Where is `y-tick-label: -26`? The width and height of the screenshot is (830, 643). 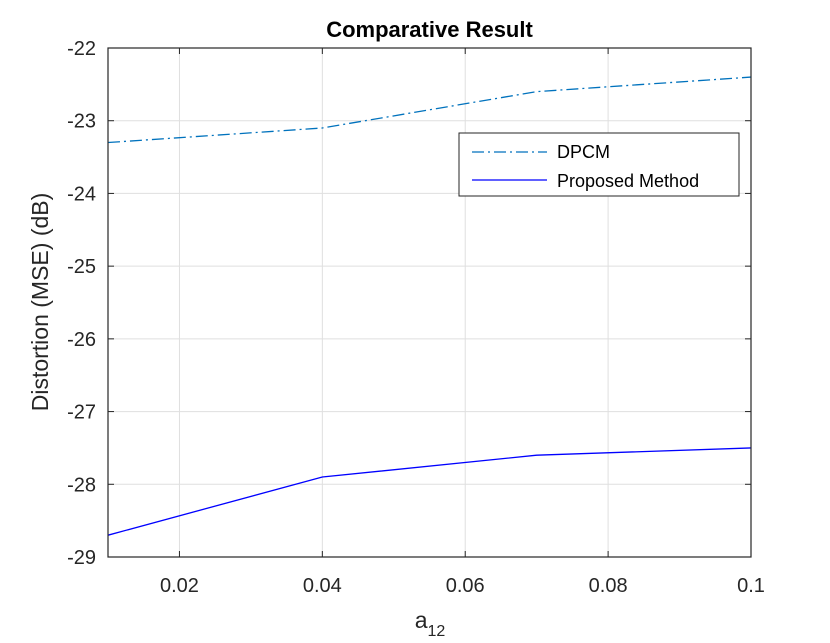 y-tick-label: -26 is located at coordinates (81, 340).